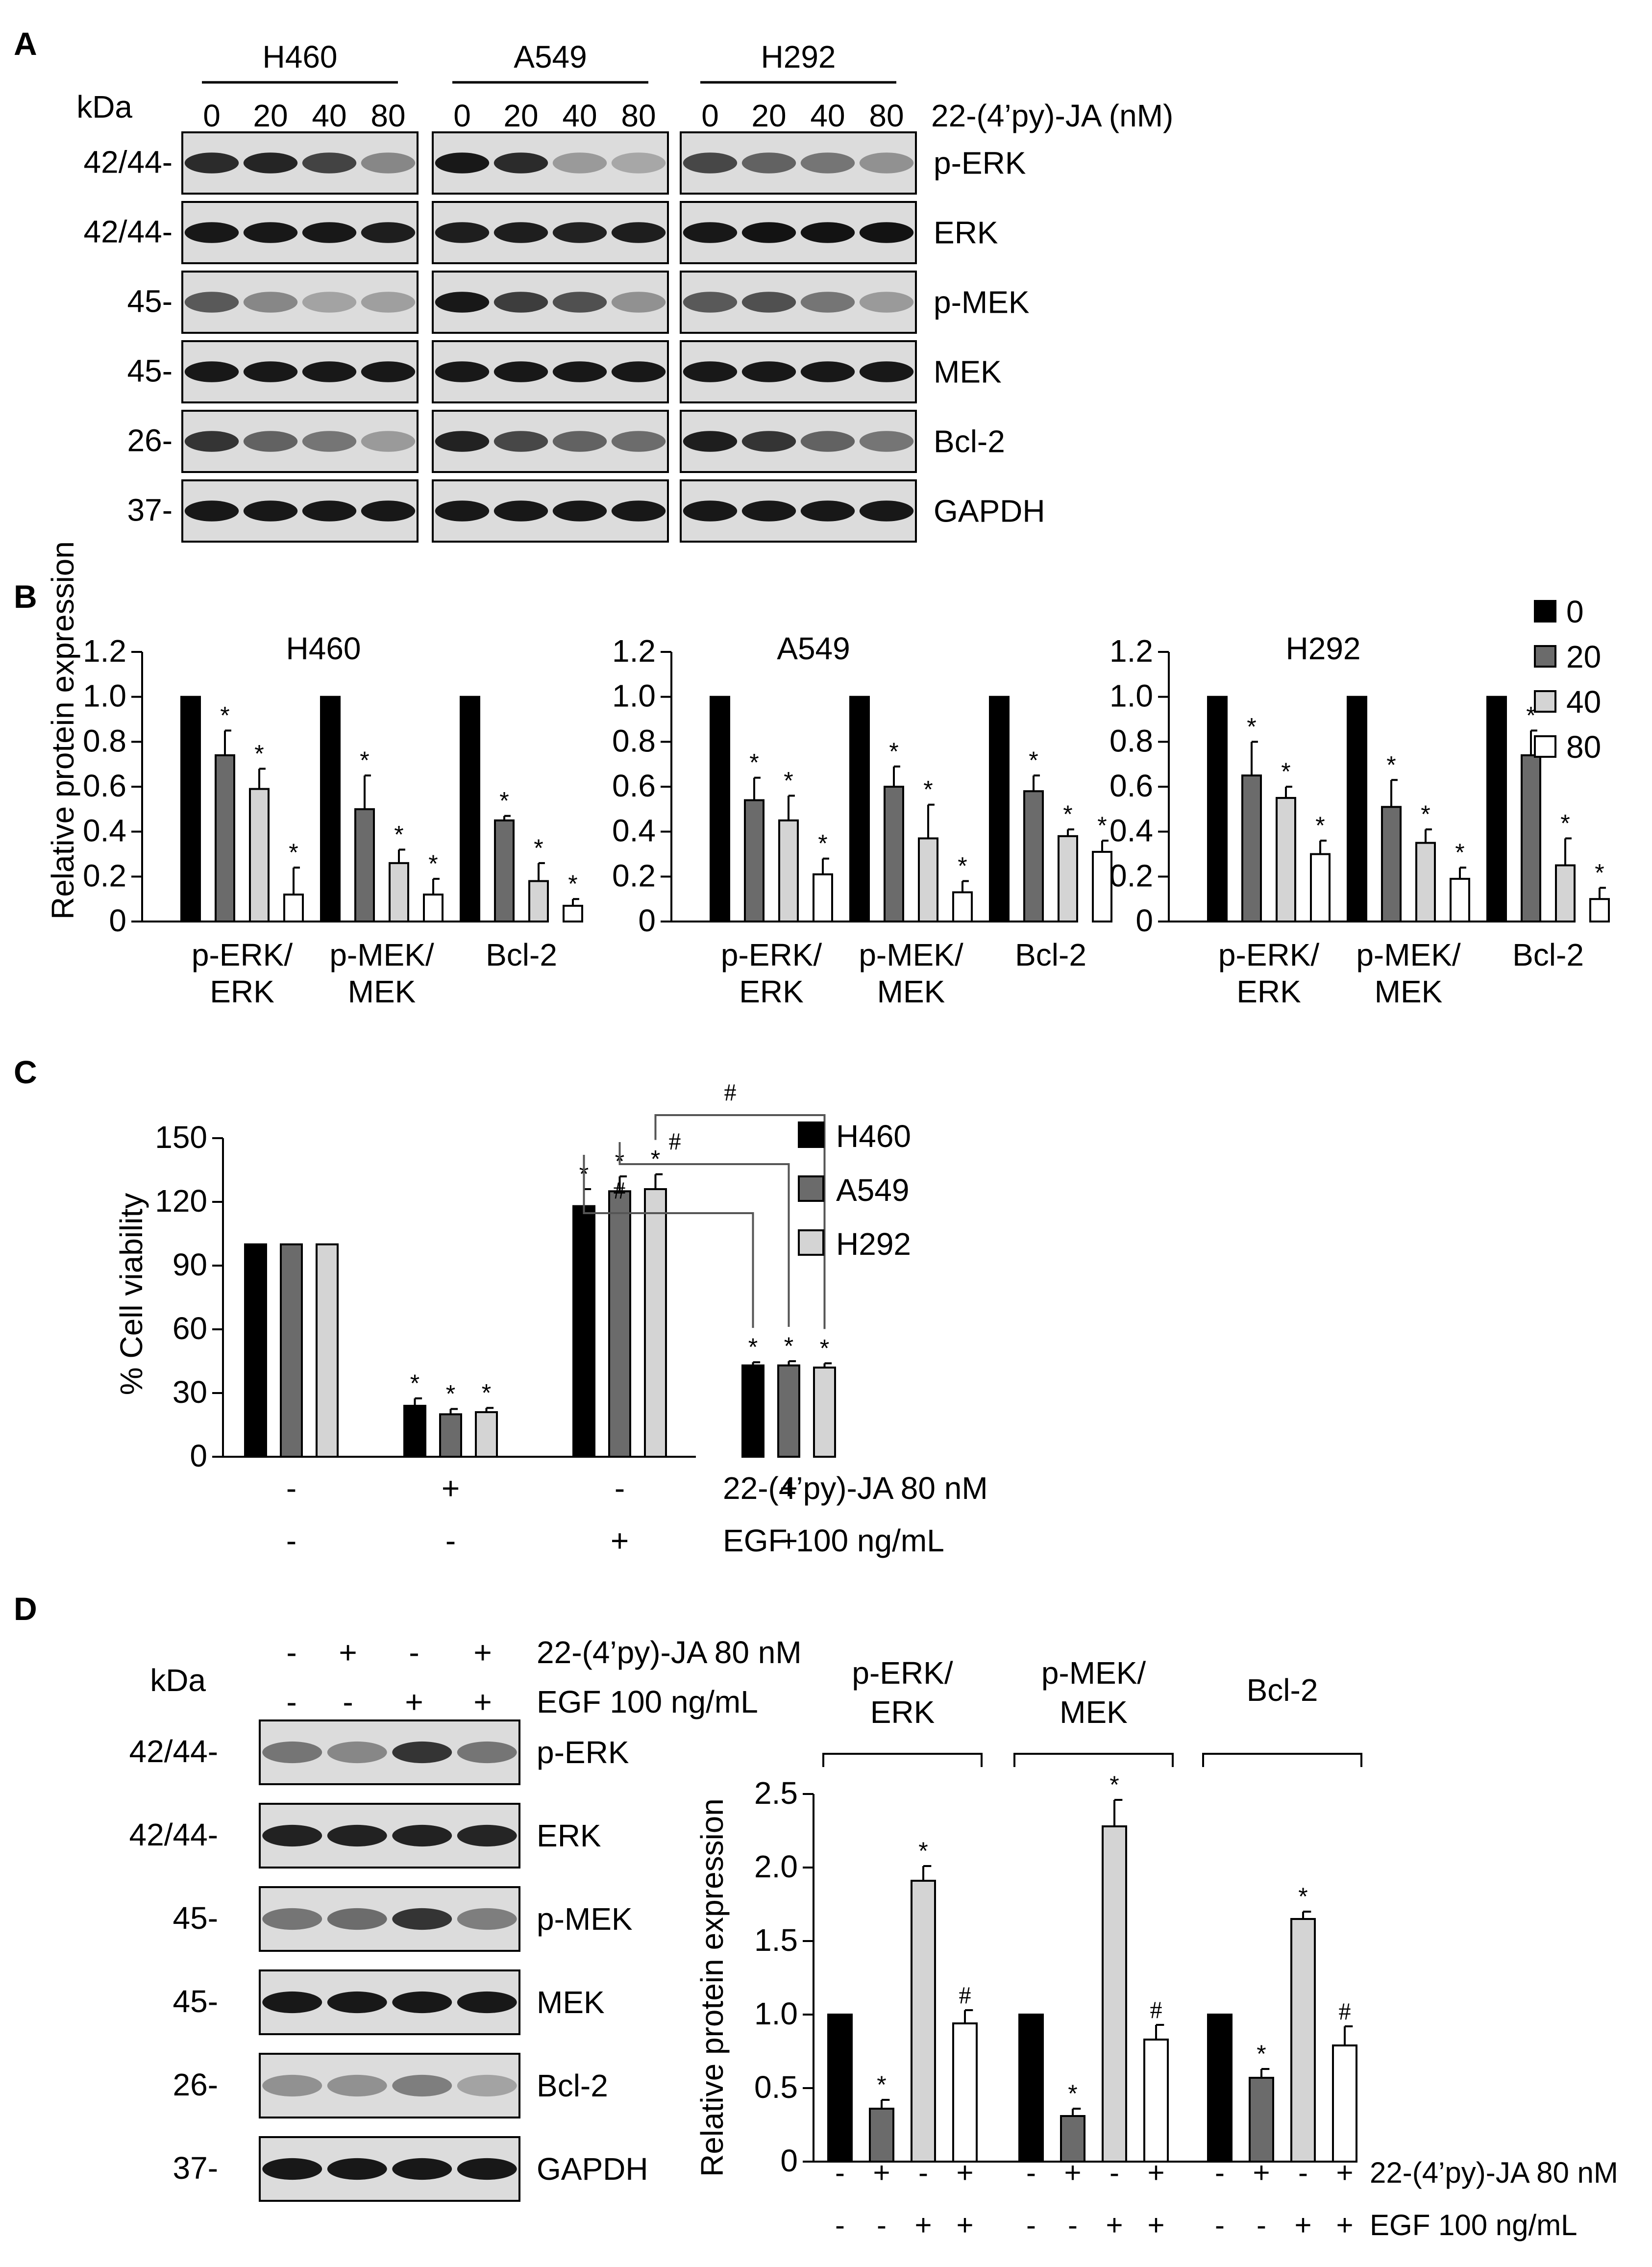  Describe the element at coordinates (1323, 648) in the screenshot. I see `chart-title: H292` at that location.